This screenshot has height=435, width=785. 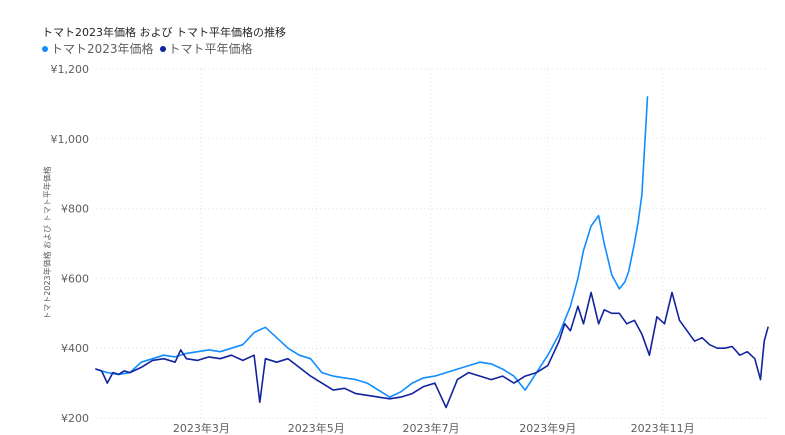 I want to click on y-tick-label: ¥200, so click(x=75, y=418).